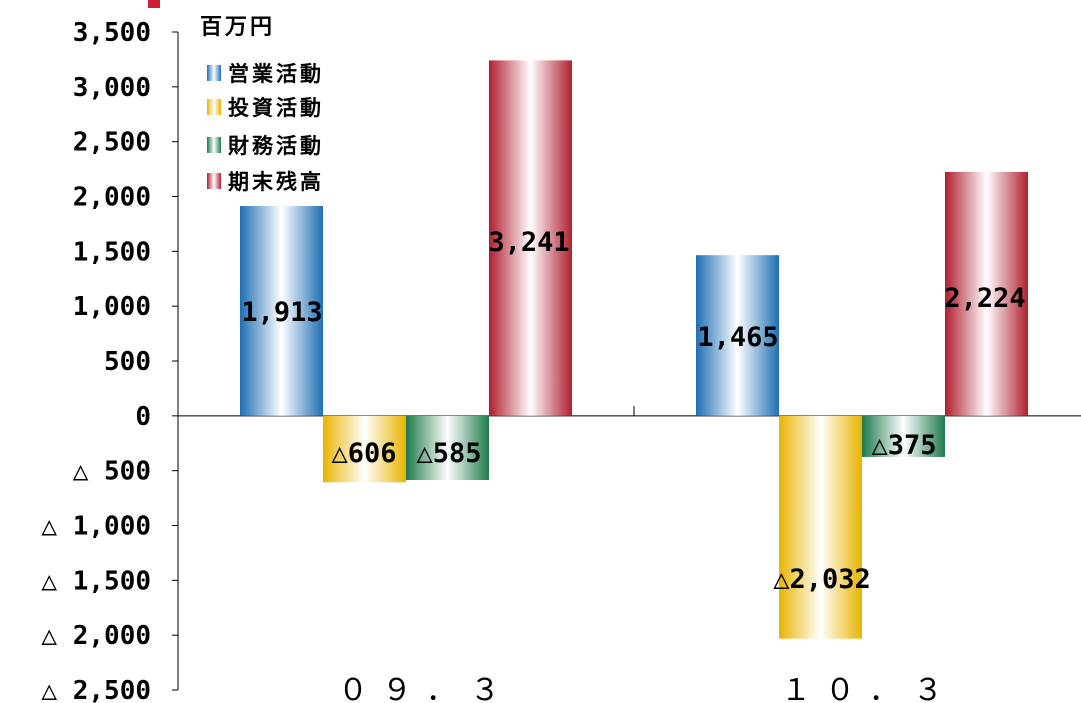  Describe the element at coordinates (822, 579) in the screenshot. I see `data-label: △2,032` at that location.